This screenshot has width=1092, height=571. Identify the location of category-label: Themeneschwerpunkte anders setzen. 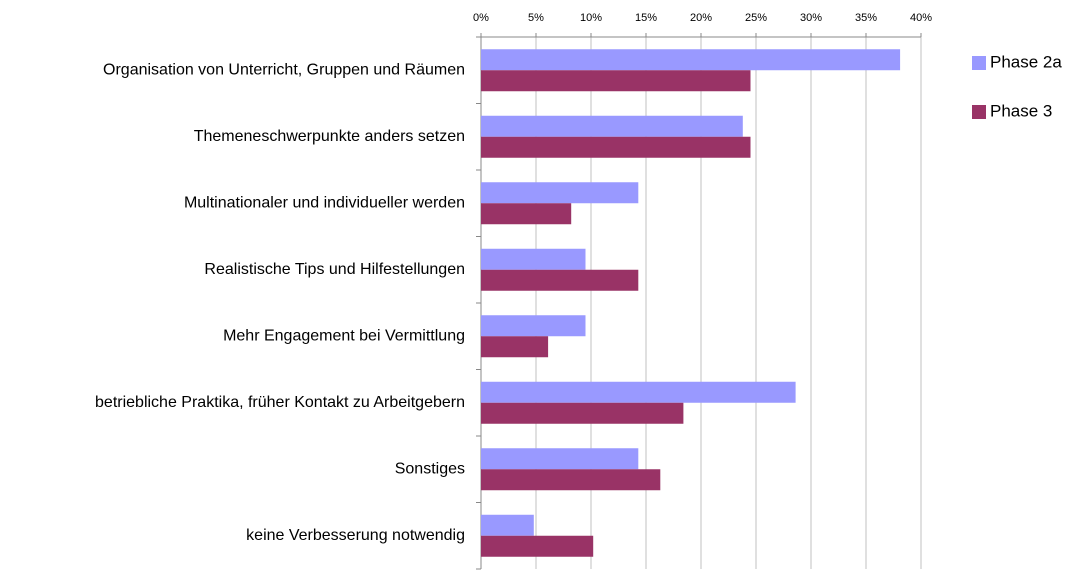
(329, 136).